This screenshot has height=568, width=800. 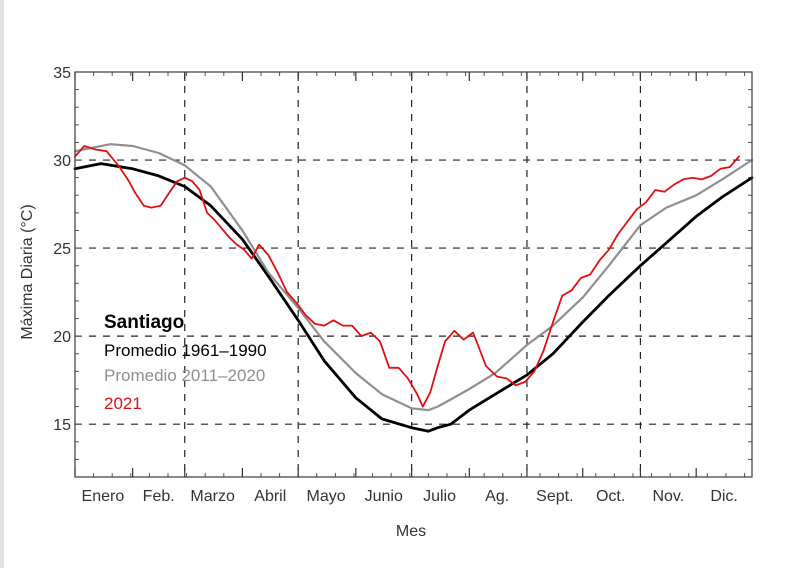 I want to click on y-axis-label: Máxima Diaria (°C), so click(x=27, y=271).